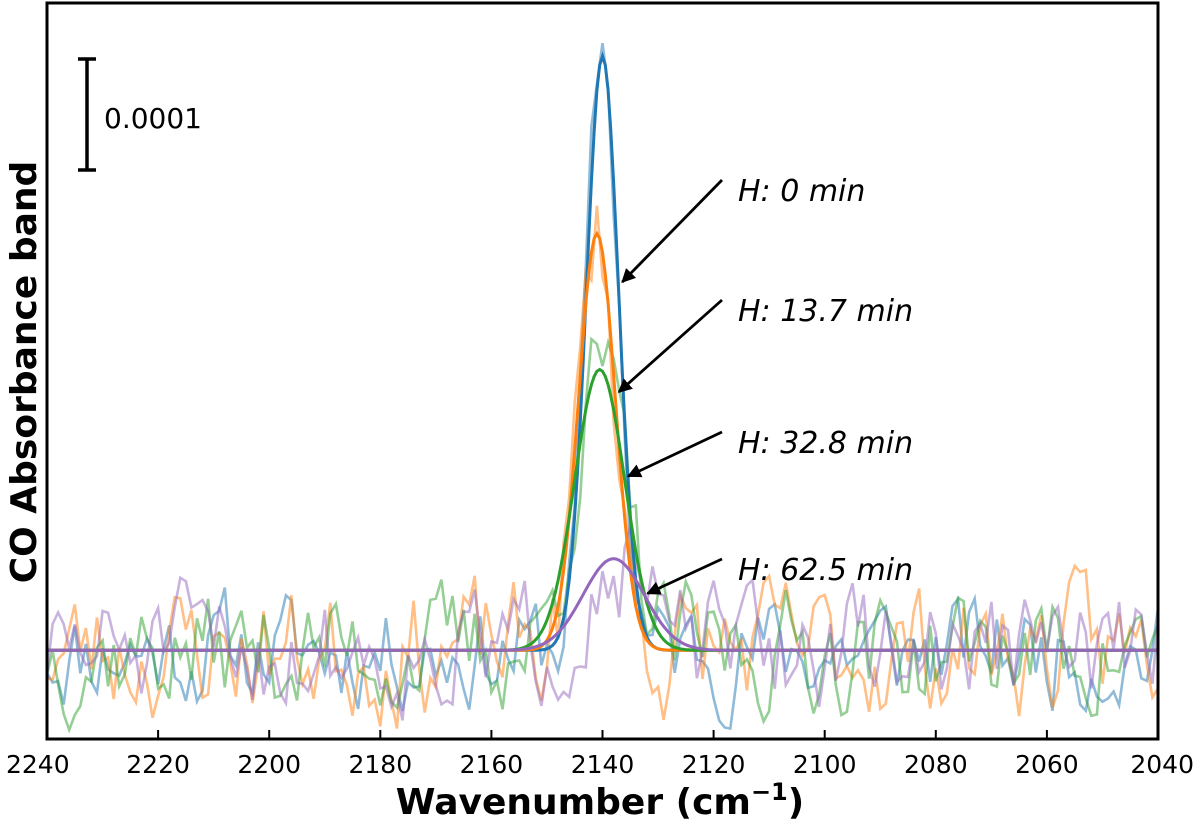 This screenshot has width=1200, height=824. What do you see at coordinates (825, 764) in the screenshot?
I see `x-tick-label-7: 2100` at bounding box center [825, 764].